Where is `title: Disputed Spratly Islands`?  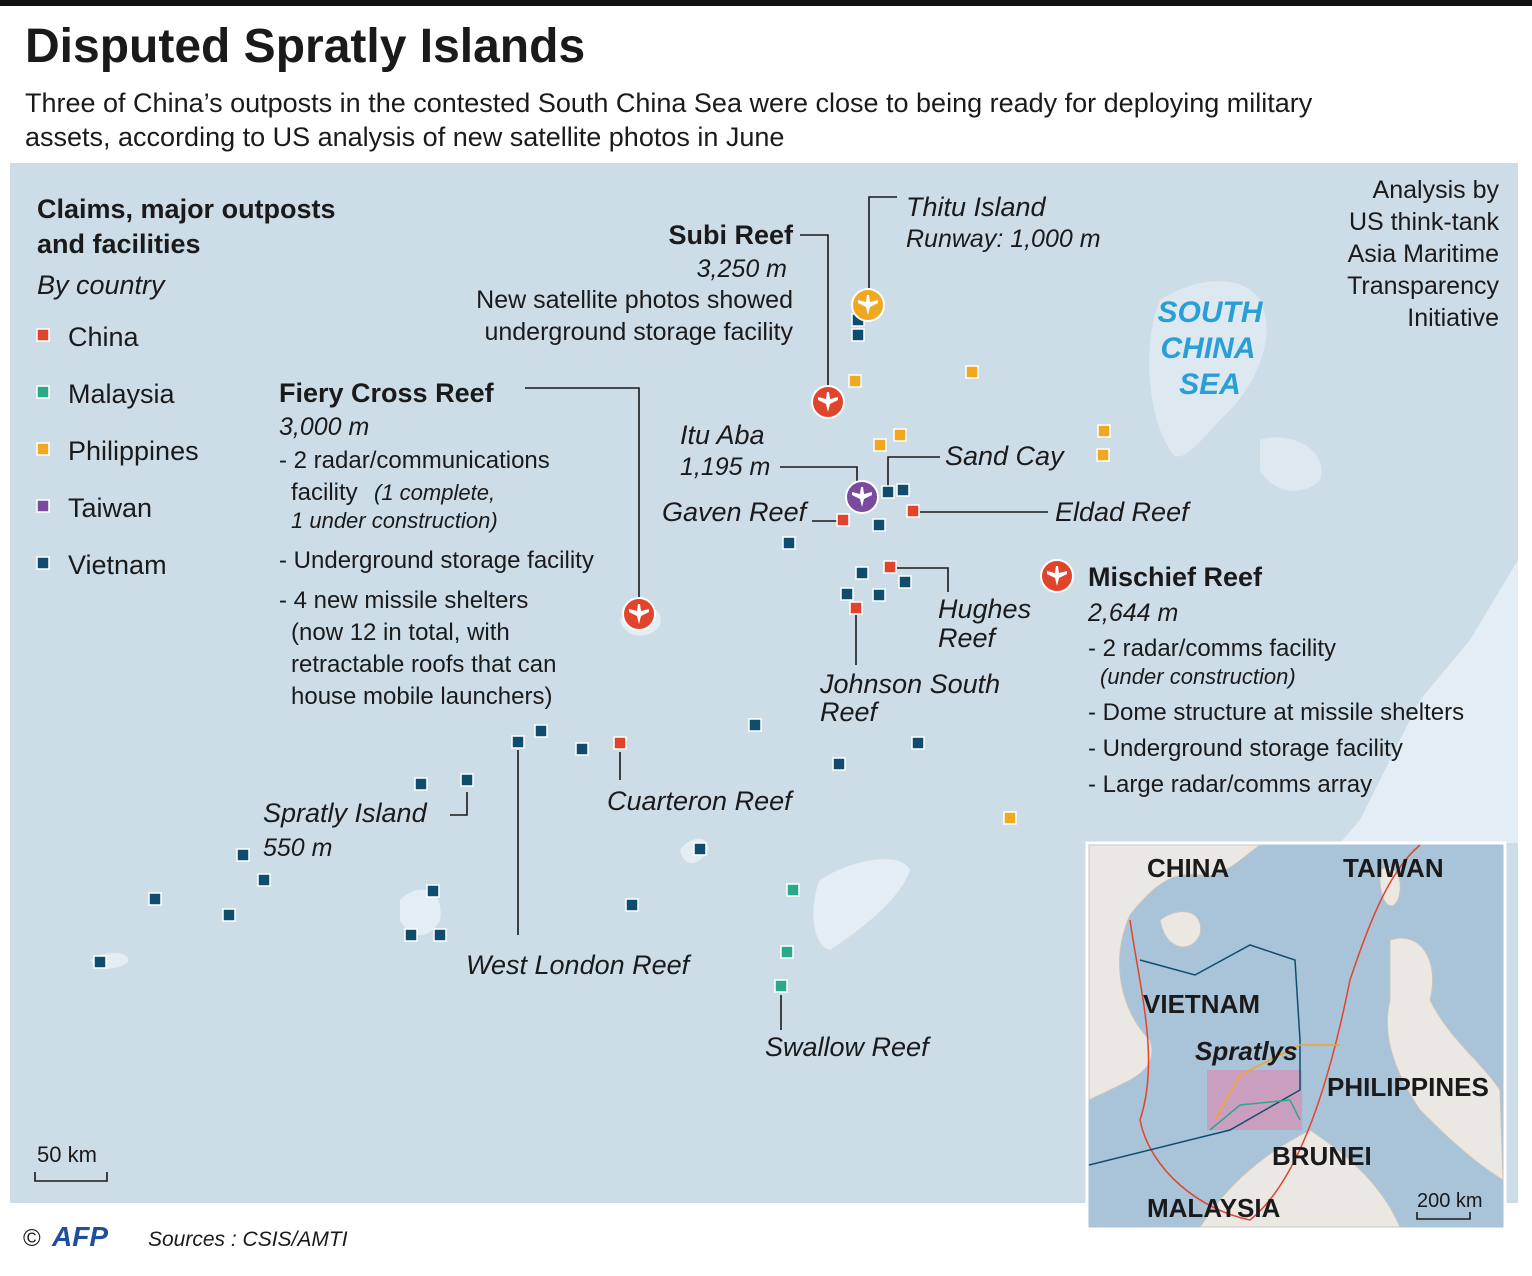
title: Disputed Spratly Islands is located at coordinates (305, 46).